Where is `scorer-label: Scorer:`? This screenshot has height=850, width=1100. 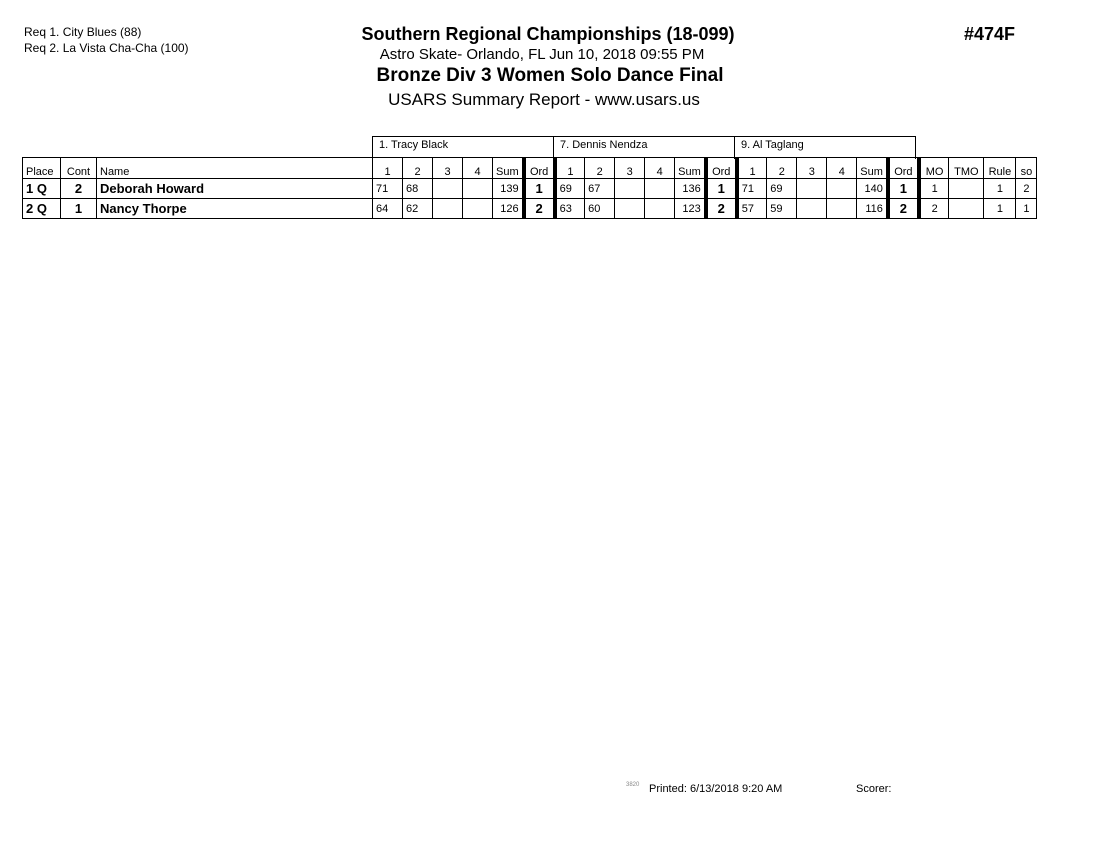
scorer-label: Scorer: is located at coordinates (874, 789).